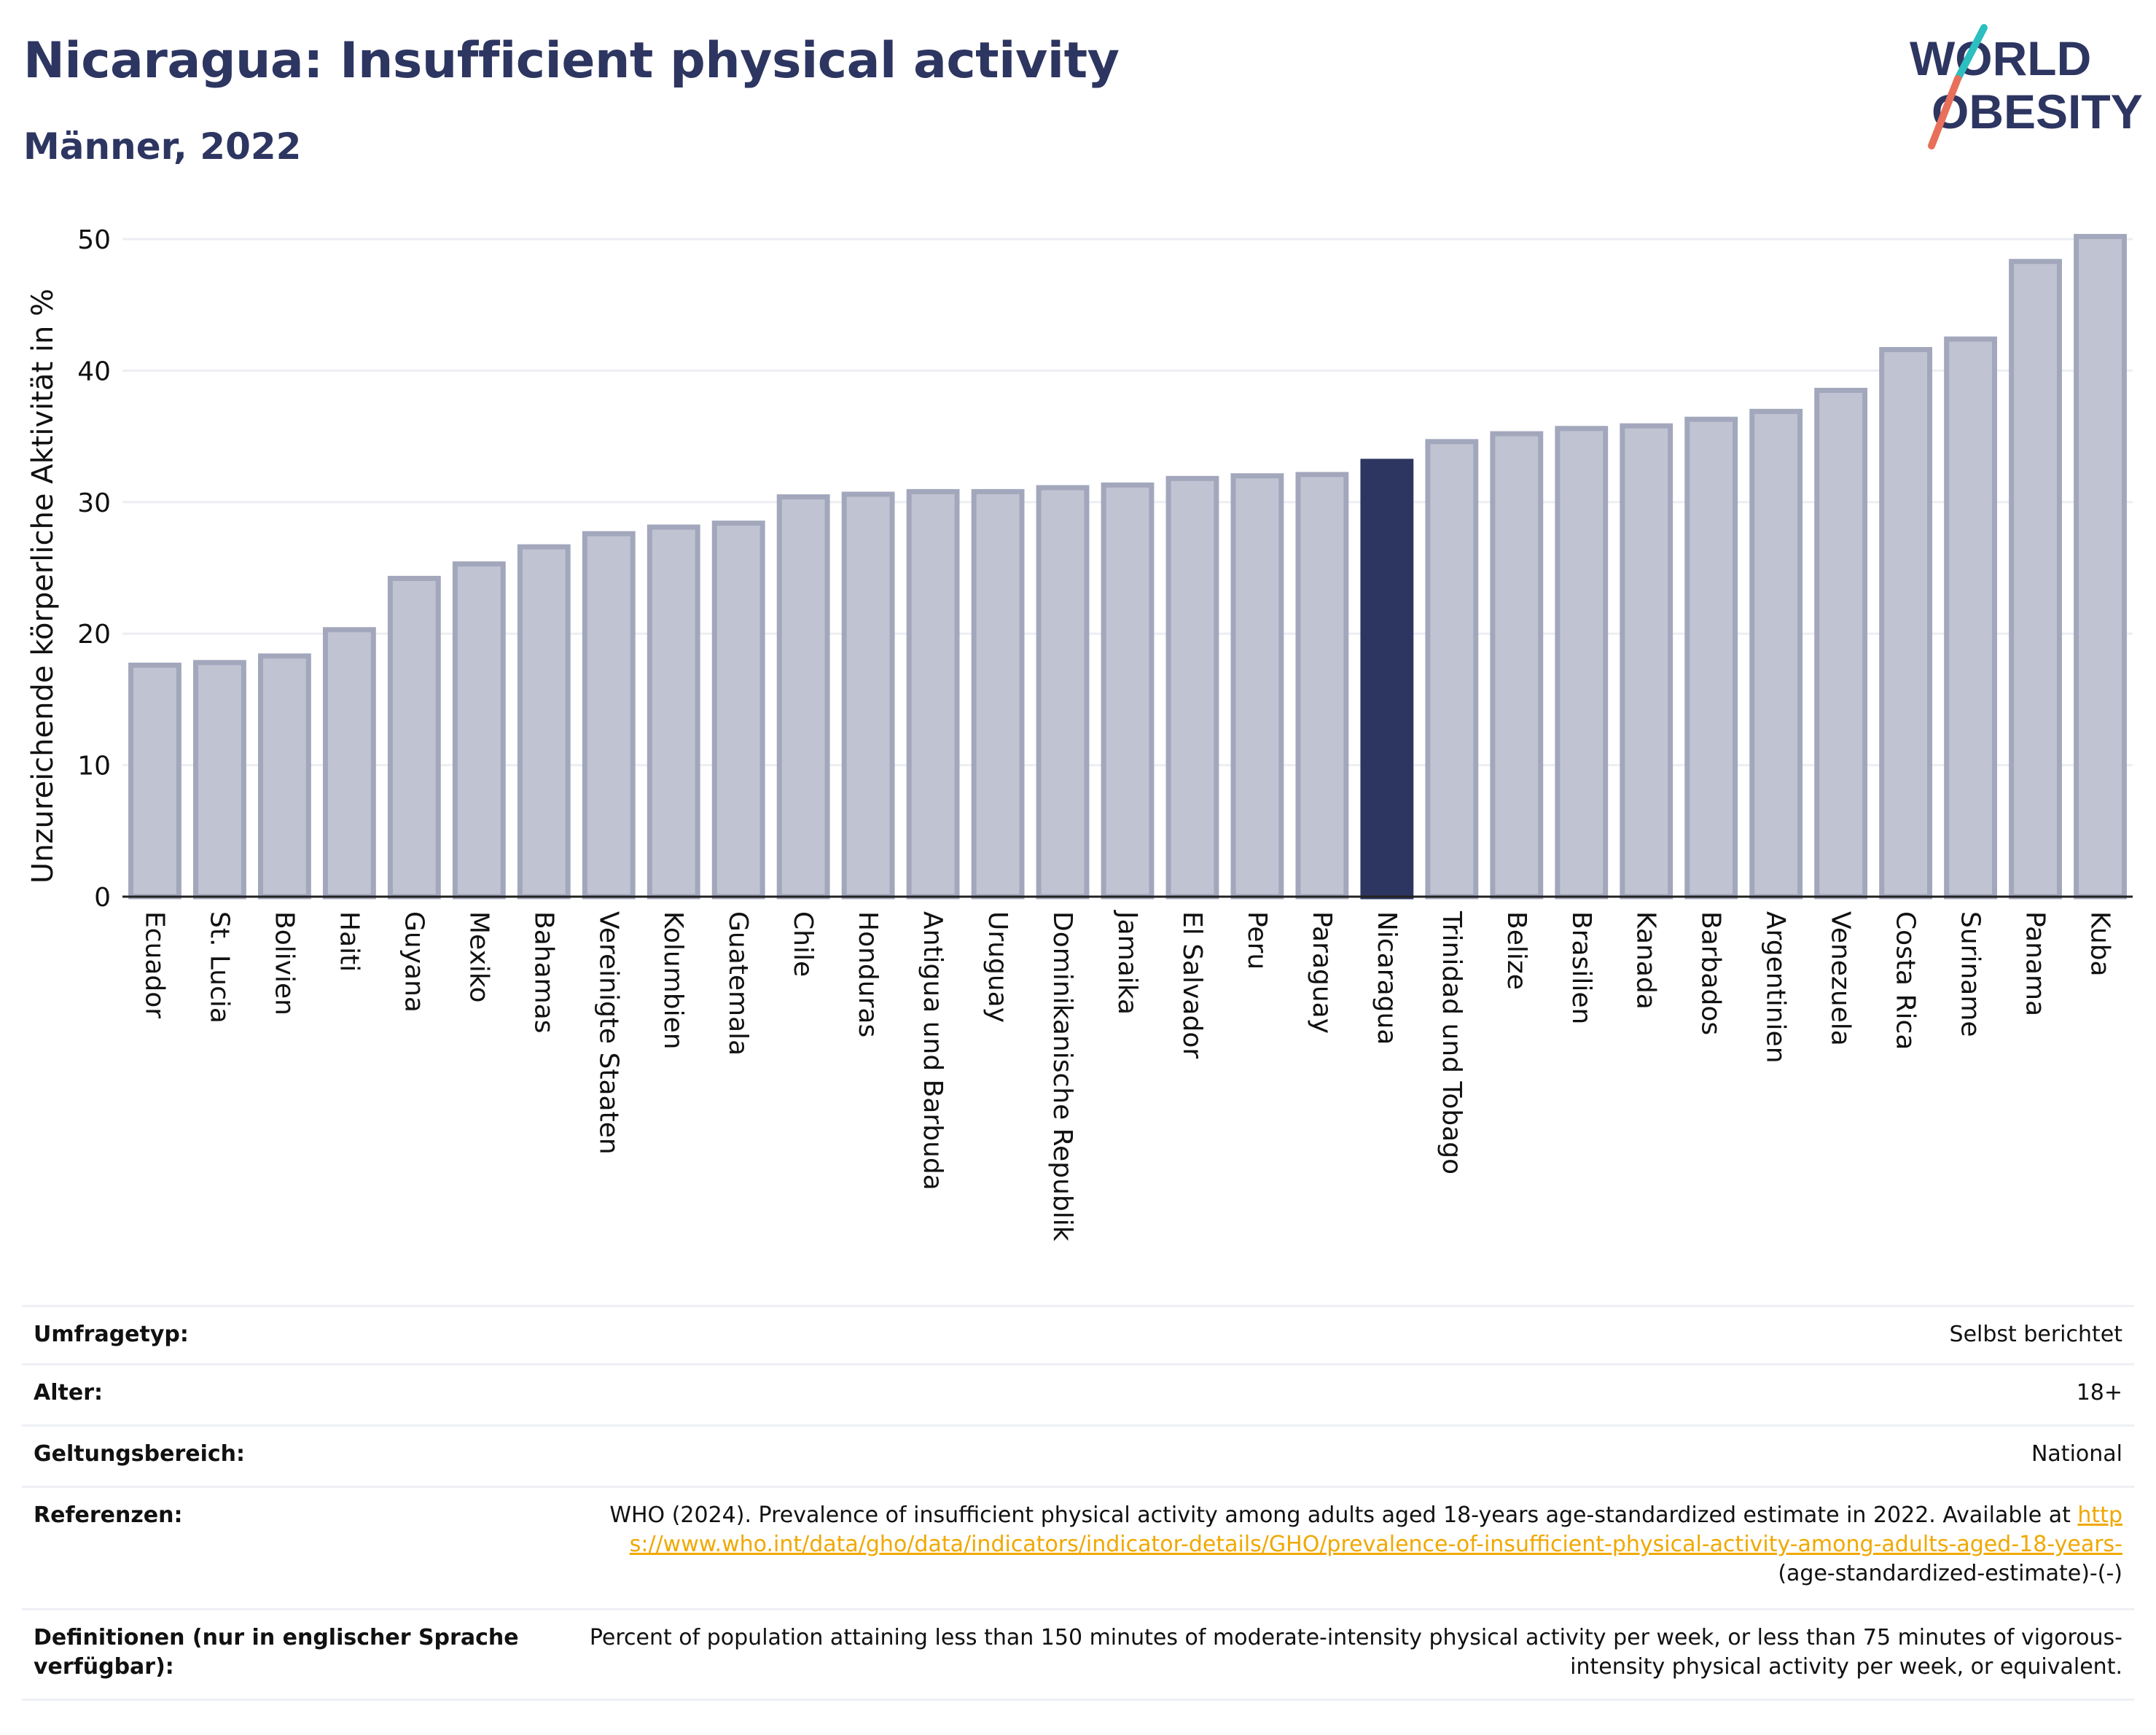  What do you see at coordinates (2038, 112) in the screenshot?
I see `logo-word-2: OBESITY` at bounding box center [2038, 112].